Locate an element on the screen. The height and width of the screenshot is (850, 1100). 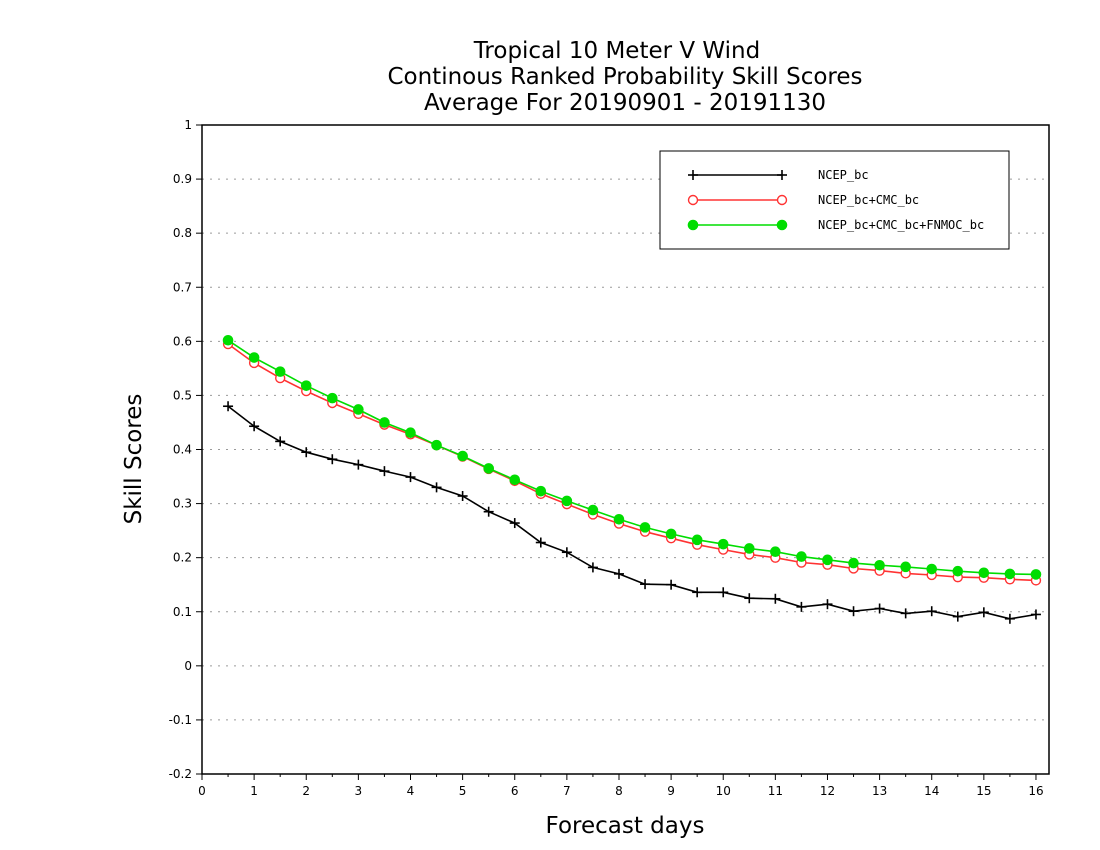
x-tick-label: 9 is located at coordinates (671, 791).